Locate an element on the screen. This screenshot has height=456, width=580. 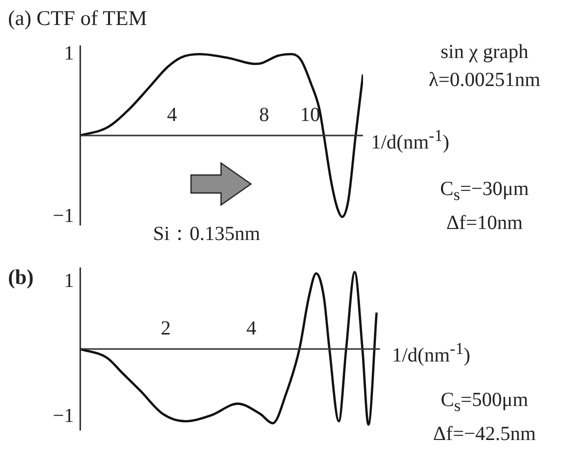
x-tick-label: 2 is located at coordinates (165, 328).